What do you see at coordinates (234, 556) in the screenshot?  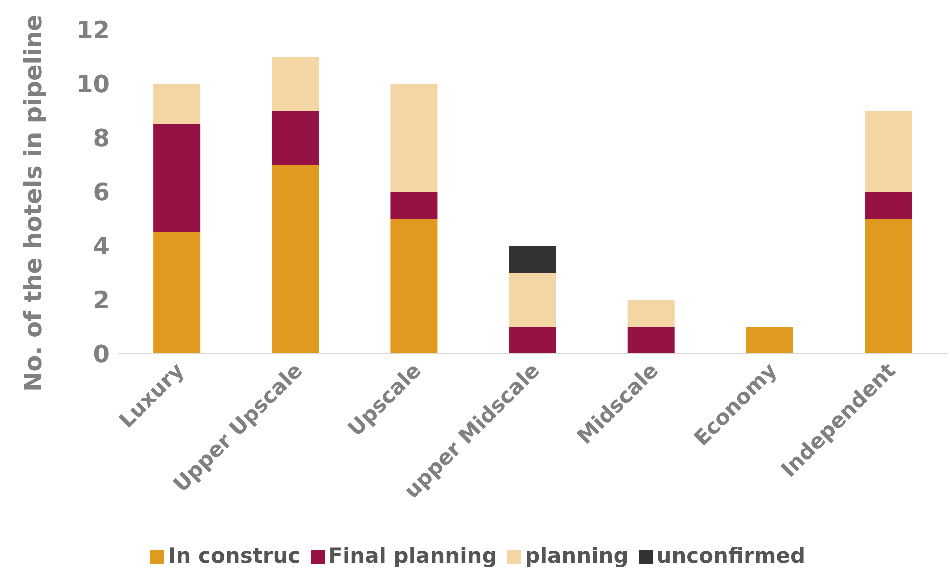 I see `legend-label: In construc` at bounding box center [234, 556].